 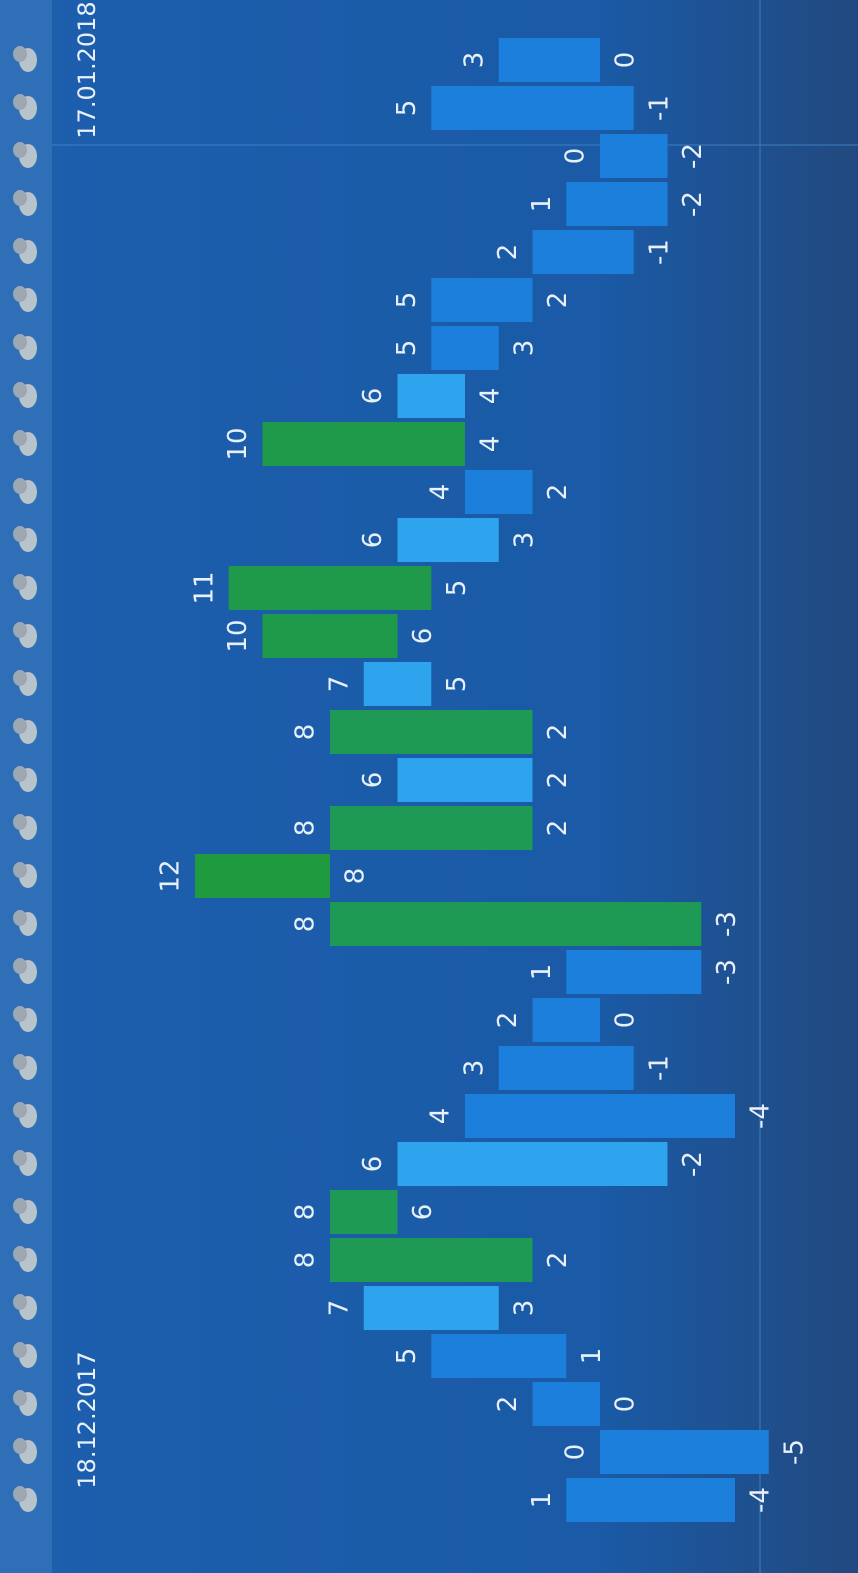 What do you see at coordinates (576, 1452) in the screenshot?
I see `high-label: 0` at bounding box center [576, 1452].